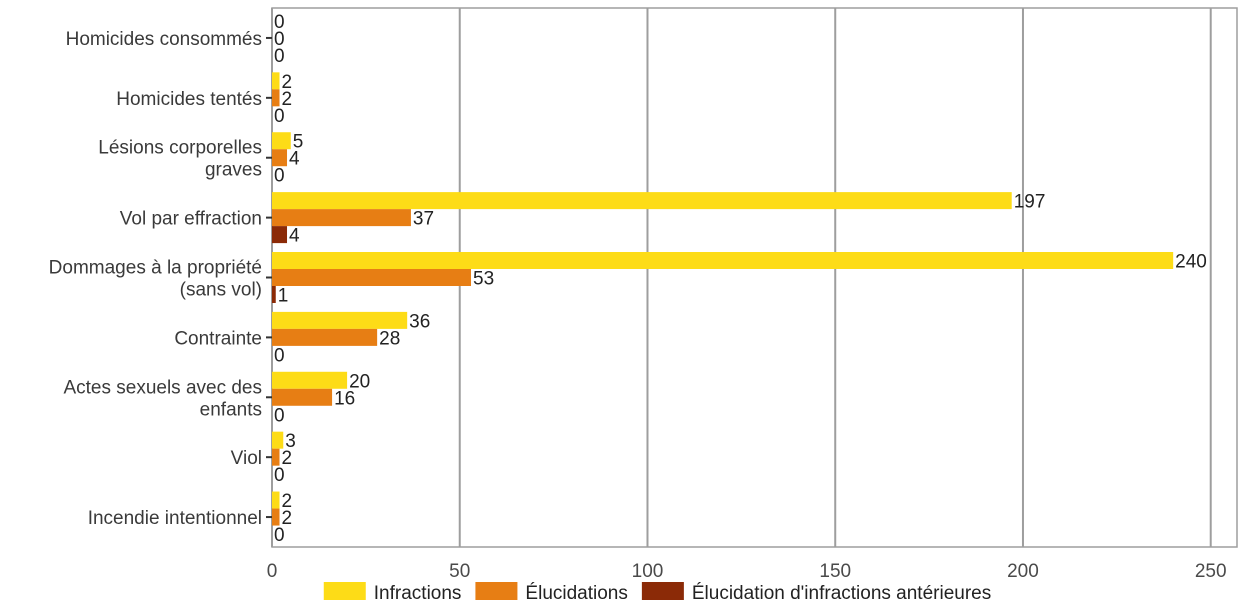 The height and width of the screenshot is (615, 1255). I want to click on category-label: enfants, so click(231, 409).